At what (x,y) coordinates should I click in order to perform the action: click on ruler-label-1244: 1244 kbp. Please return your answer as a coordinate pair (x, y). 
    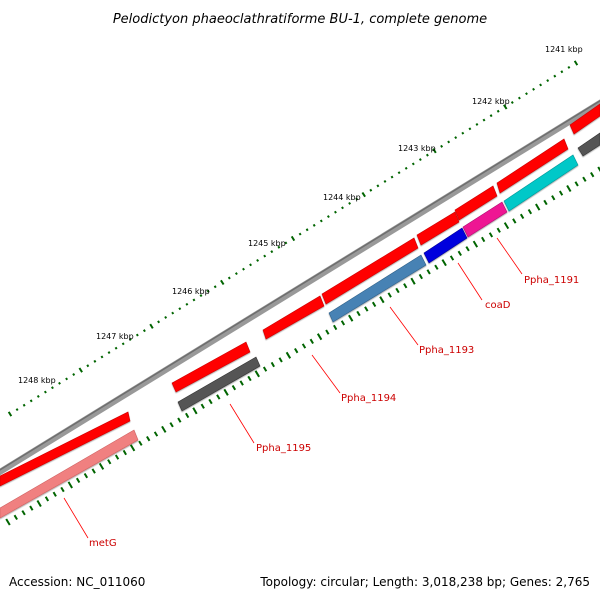
    Looking at the image, I should click on (342, 197).